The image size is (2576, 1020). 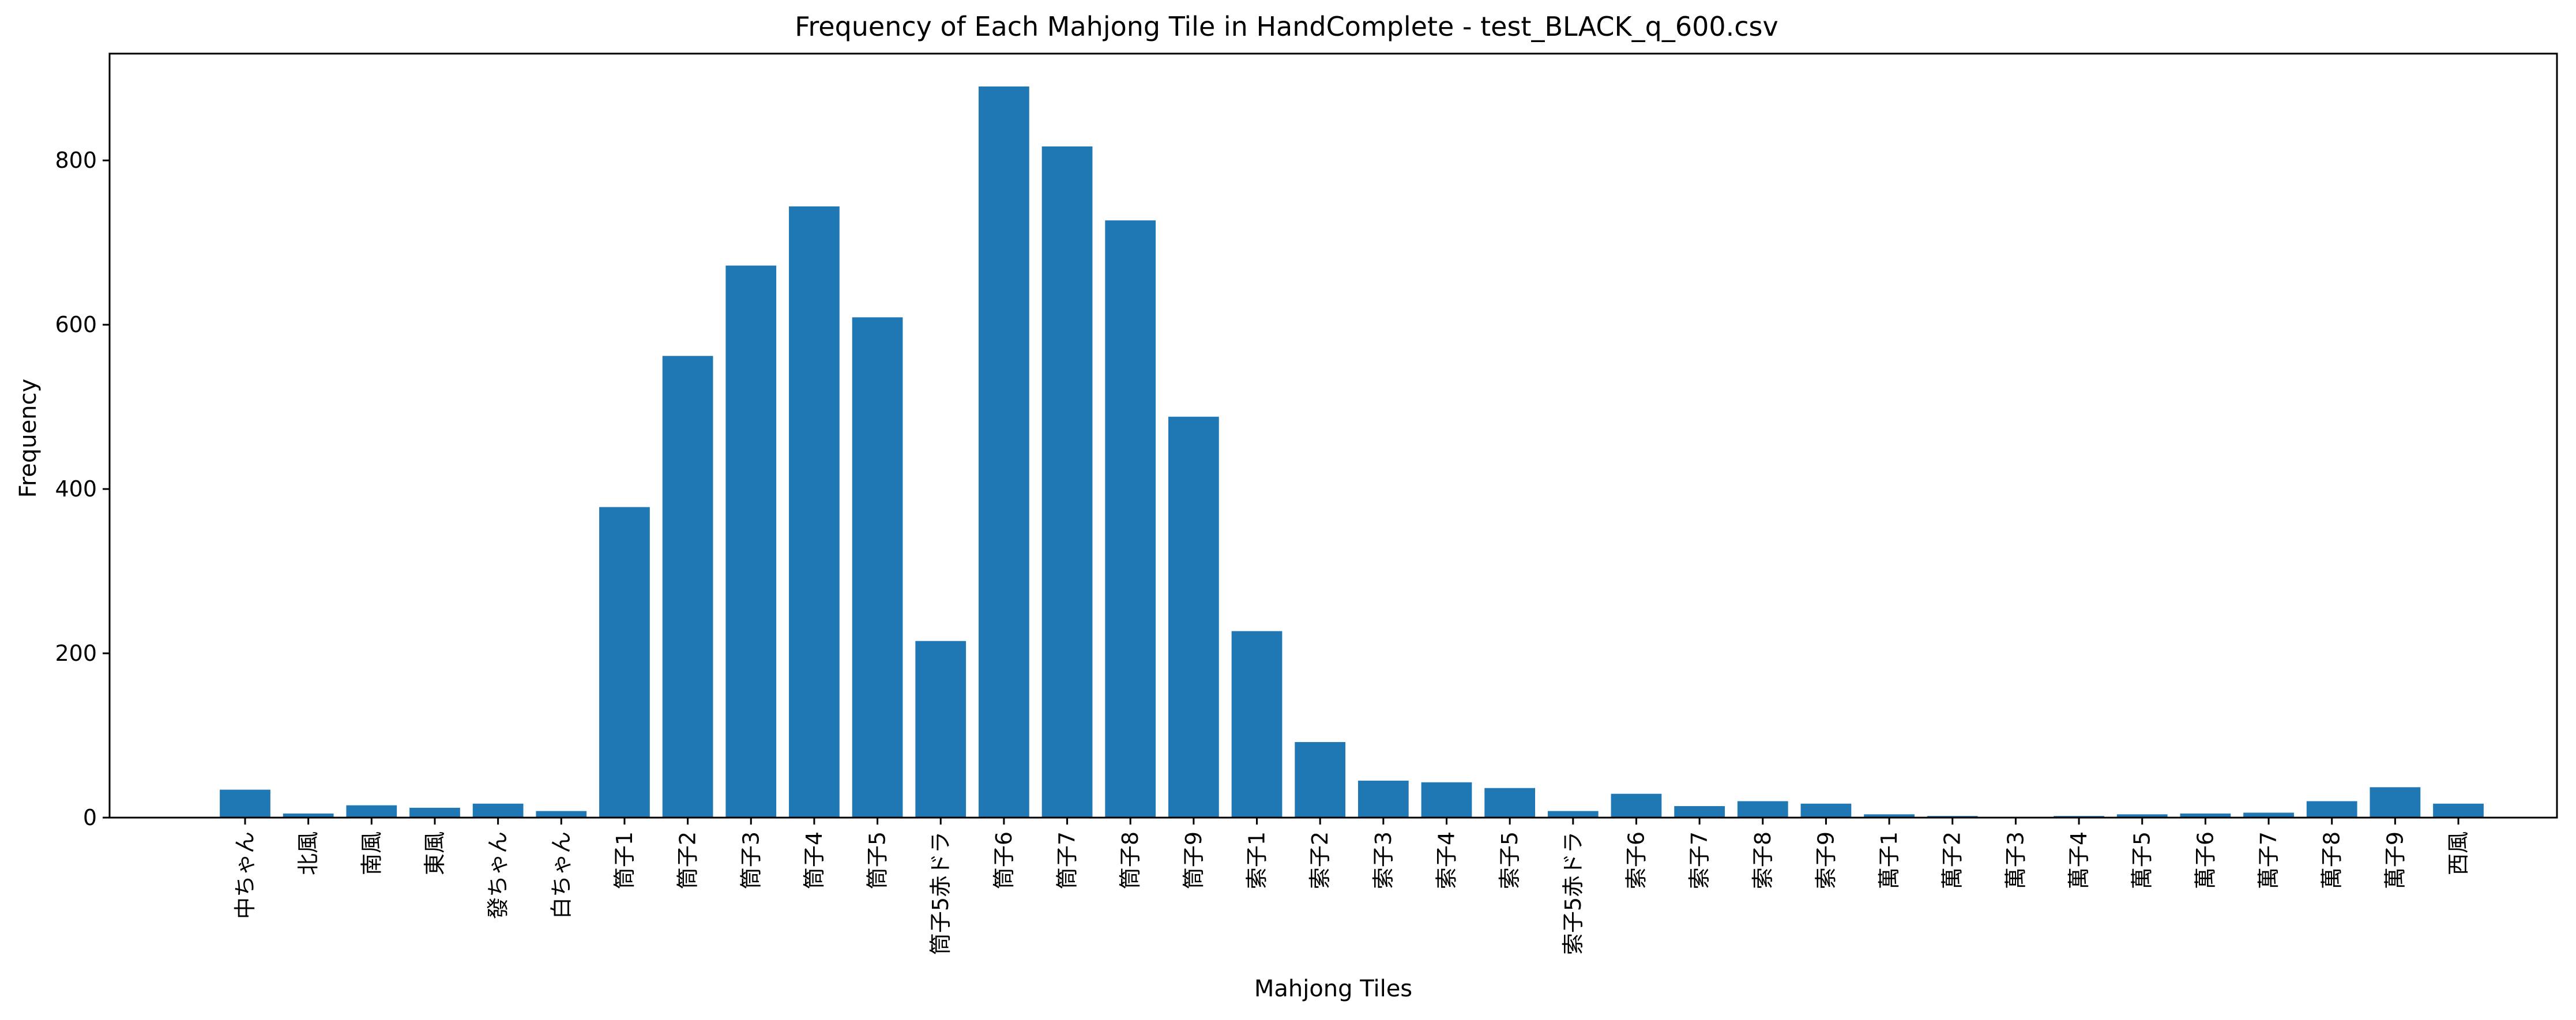 What do you see at coordinates (245, 875) in the screenshot?
I see `x-tick-label: 中ちゃん` at bounding box center [245, 875].